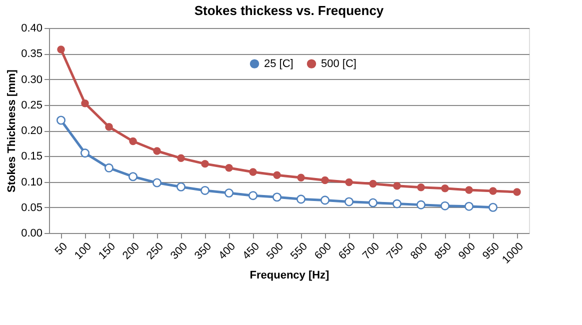 Image resolution: width=582 pixels, height=325 pixels. What do you see at coordinates (443, 251) in the screenshot?
I see `x-tick-label: 850` at bounding box center [443, 251].